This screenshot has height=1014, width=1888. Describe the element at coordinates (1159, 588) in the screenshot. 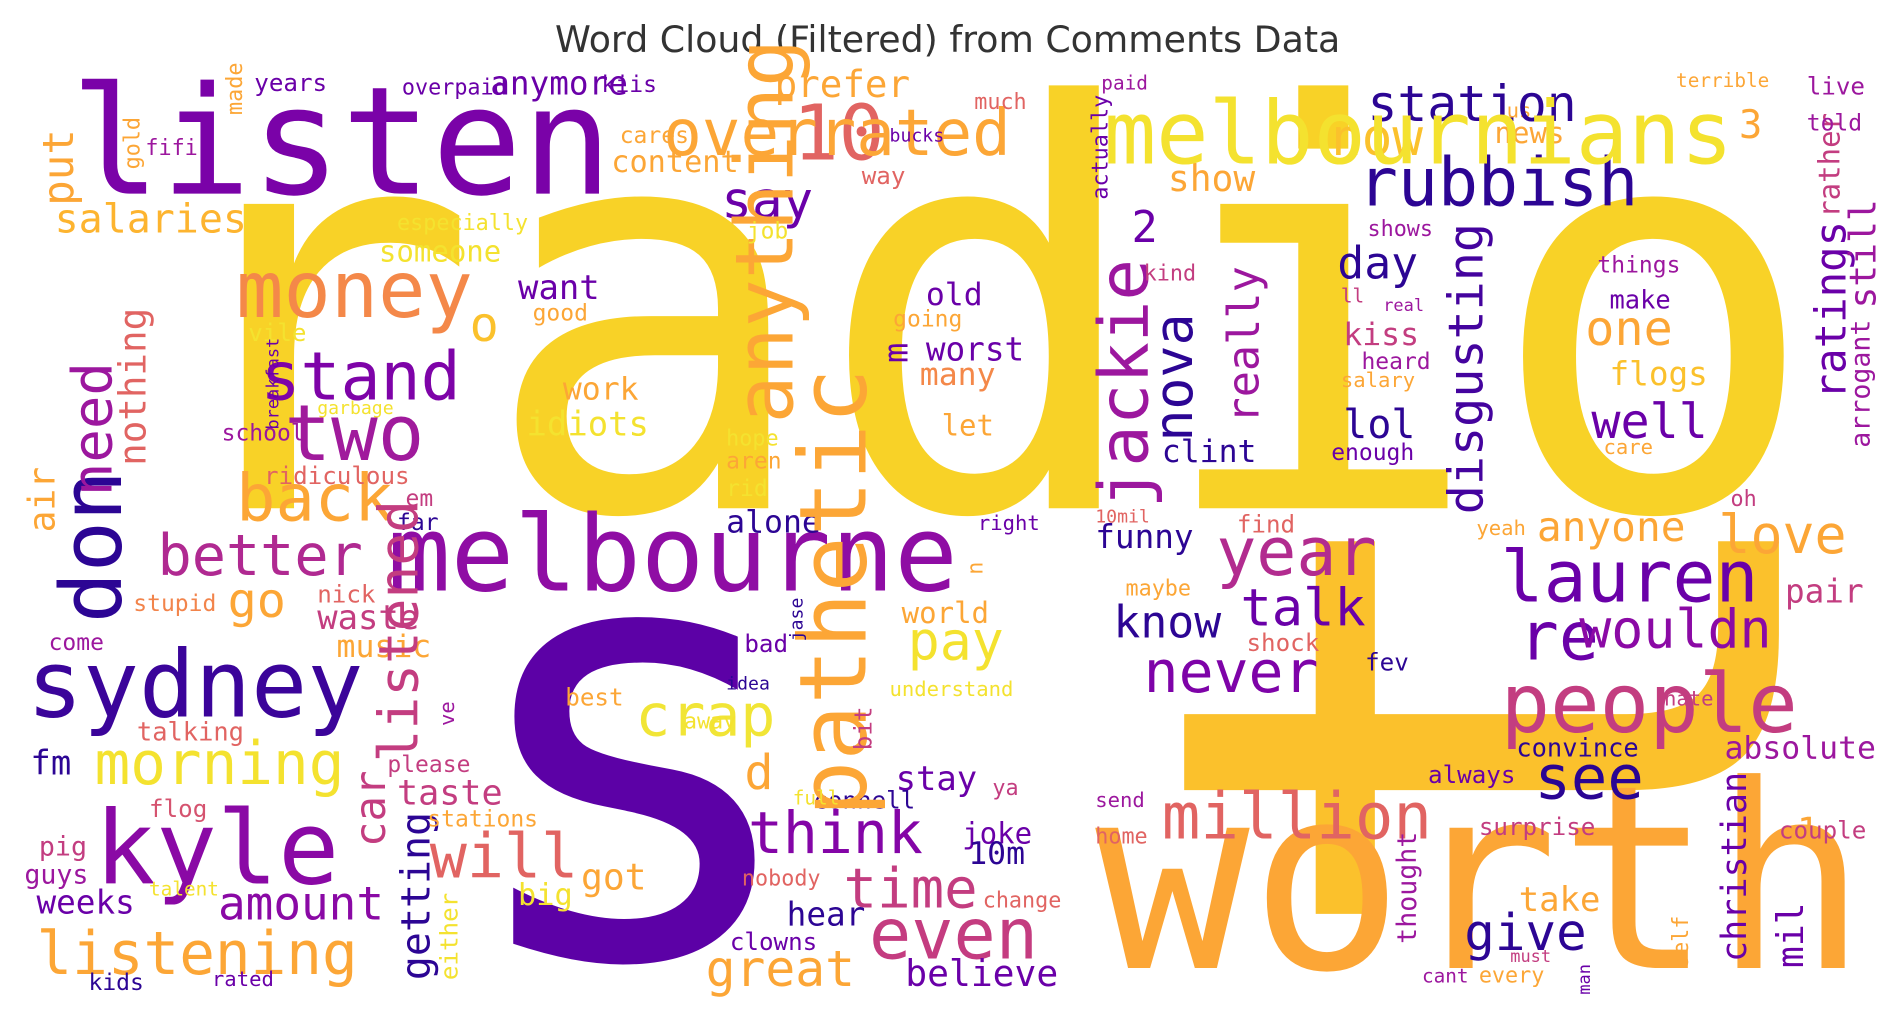

I see `word: maybe` at that location.